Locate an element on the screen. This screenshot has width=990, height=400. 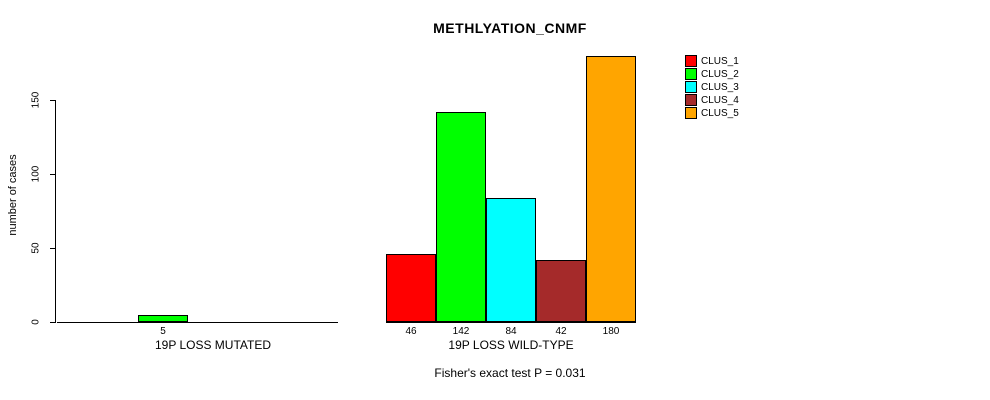
y-tick-label: 50 is located at coordinates (36, 248).